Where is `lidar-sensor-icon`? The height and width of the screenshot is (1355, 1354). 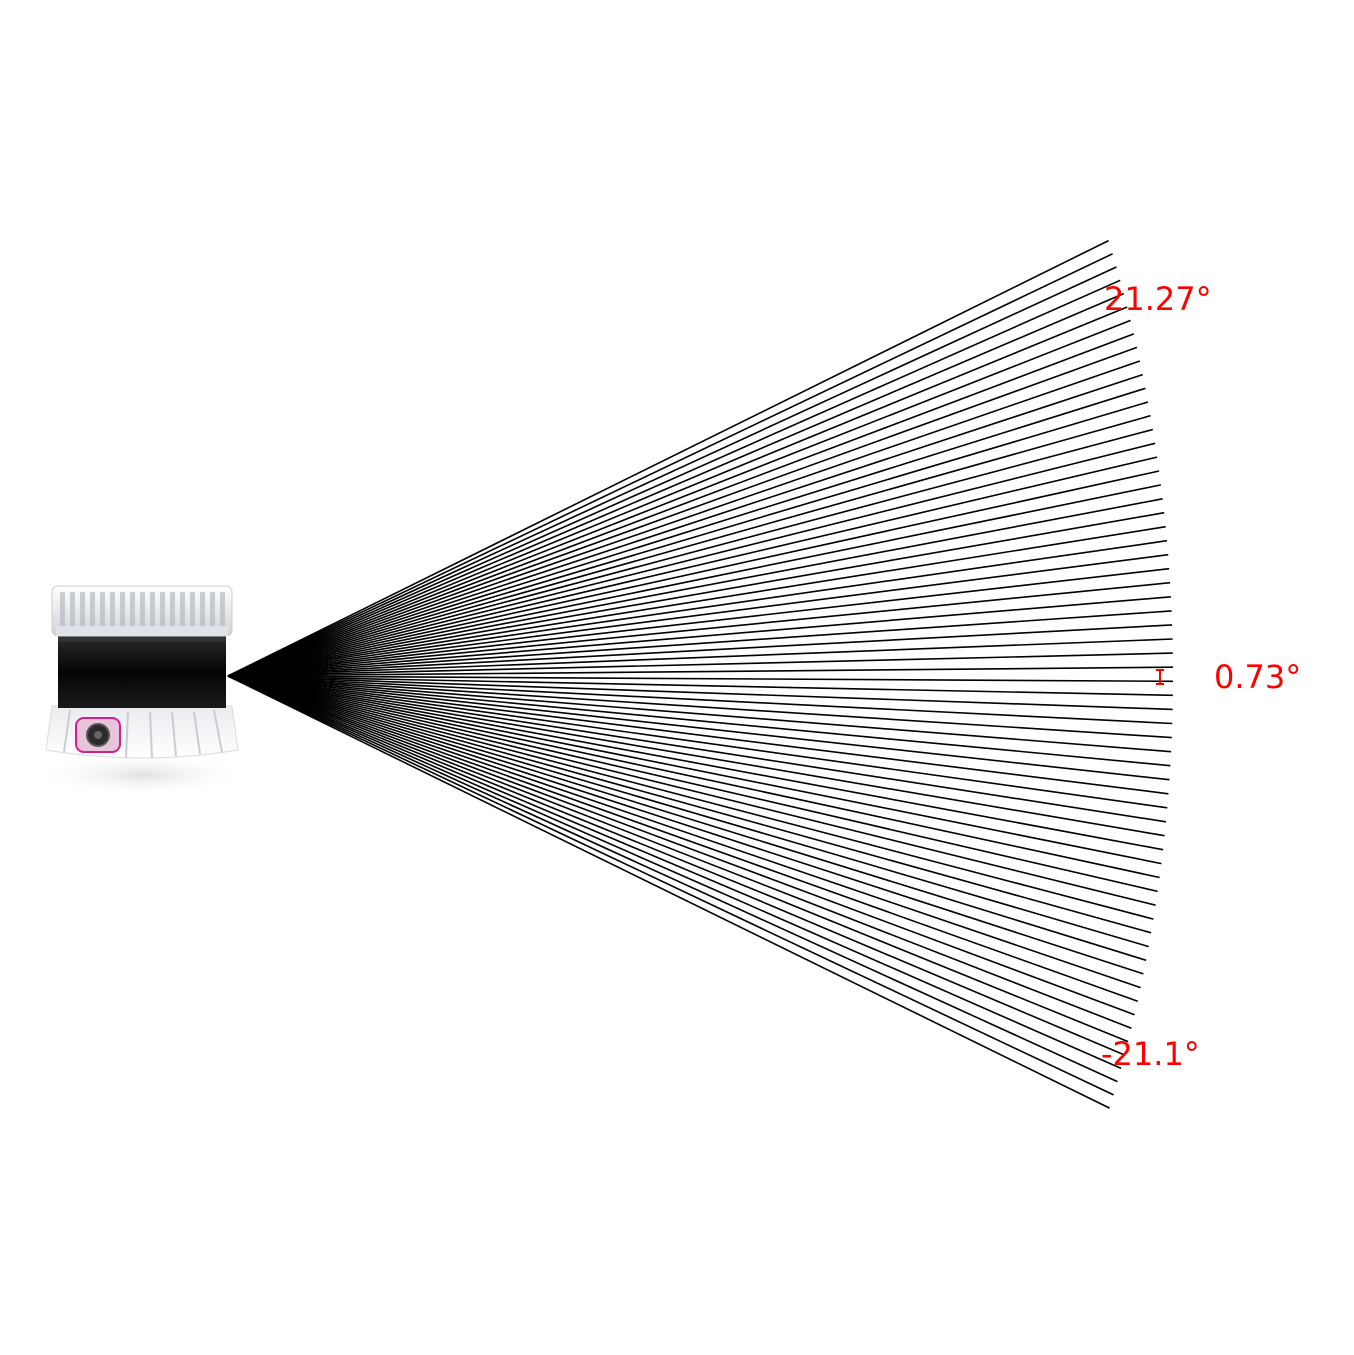 lidar-sensor-icon is located at coordinates (142, 691).